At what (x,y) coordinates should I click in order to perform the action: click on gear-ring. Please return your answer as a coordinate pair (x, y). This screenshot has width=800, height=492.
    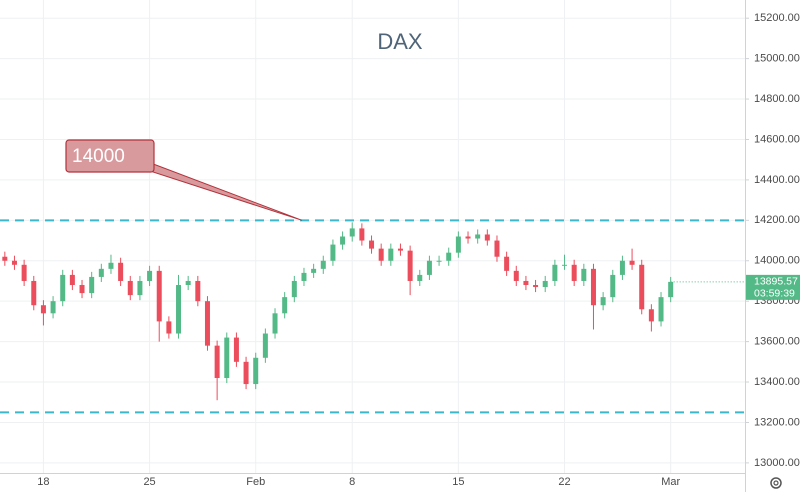
    Looking at the image, I should click on (776, 483).